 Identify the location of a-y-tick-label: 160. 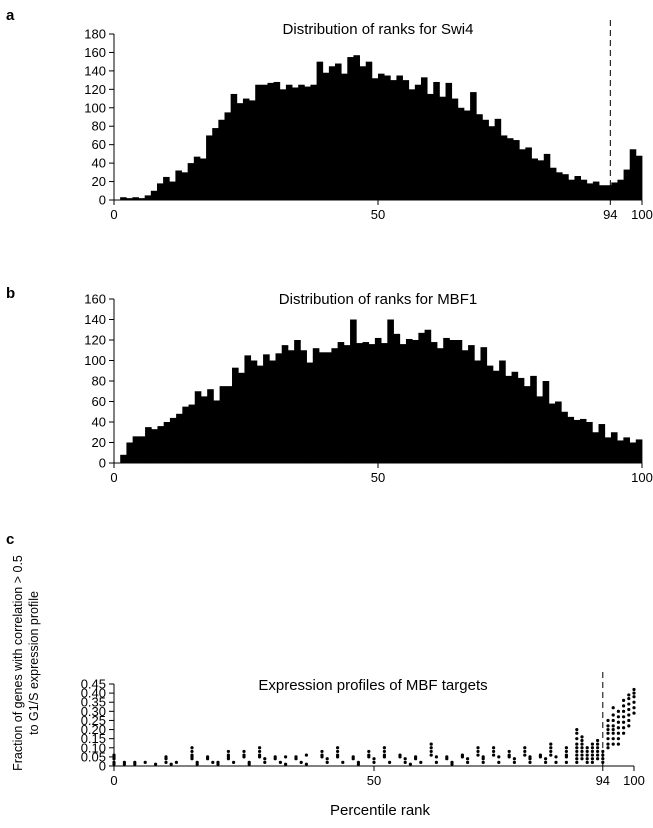
(95, 52).